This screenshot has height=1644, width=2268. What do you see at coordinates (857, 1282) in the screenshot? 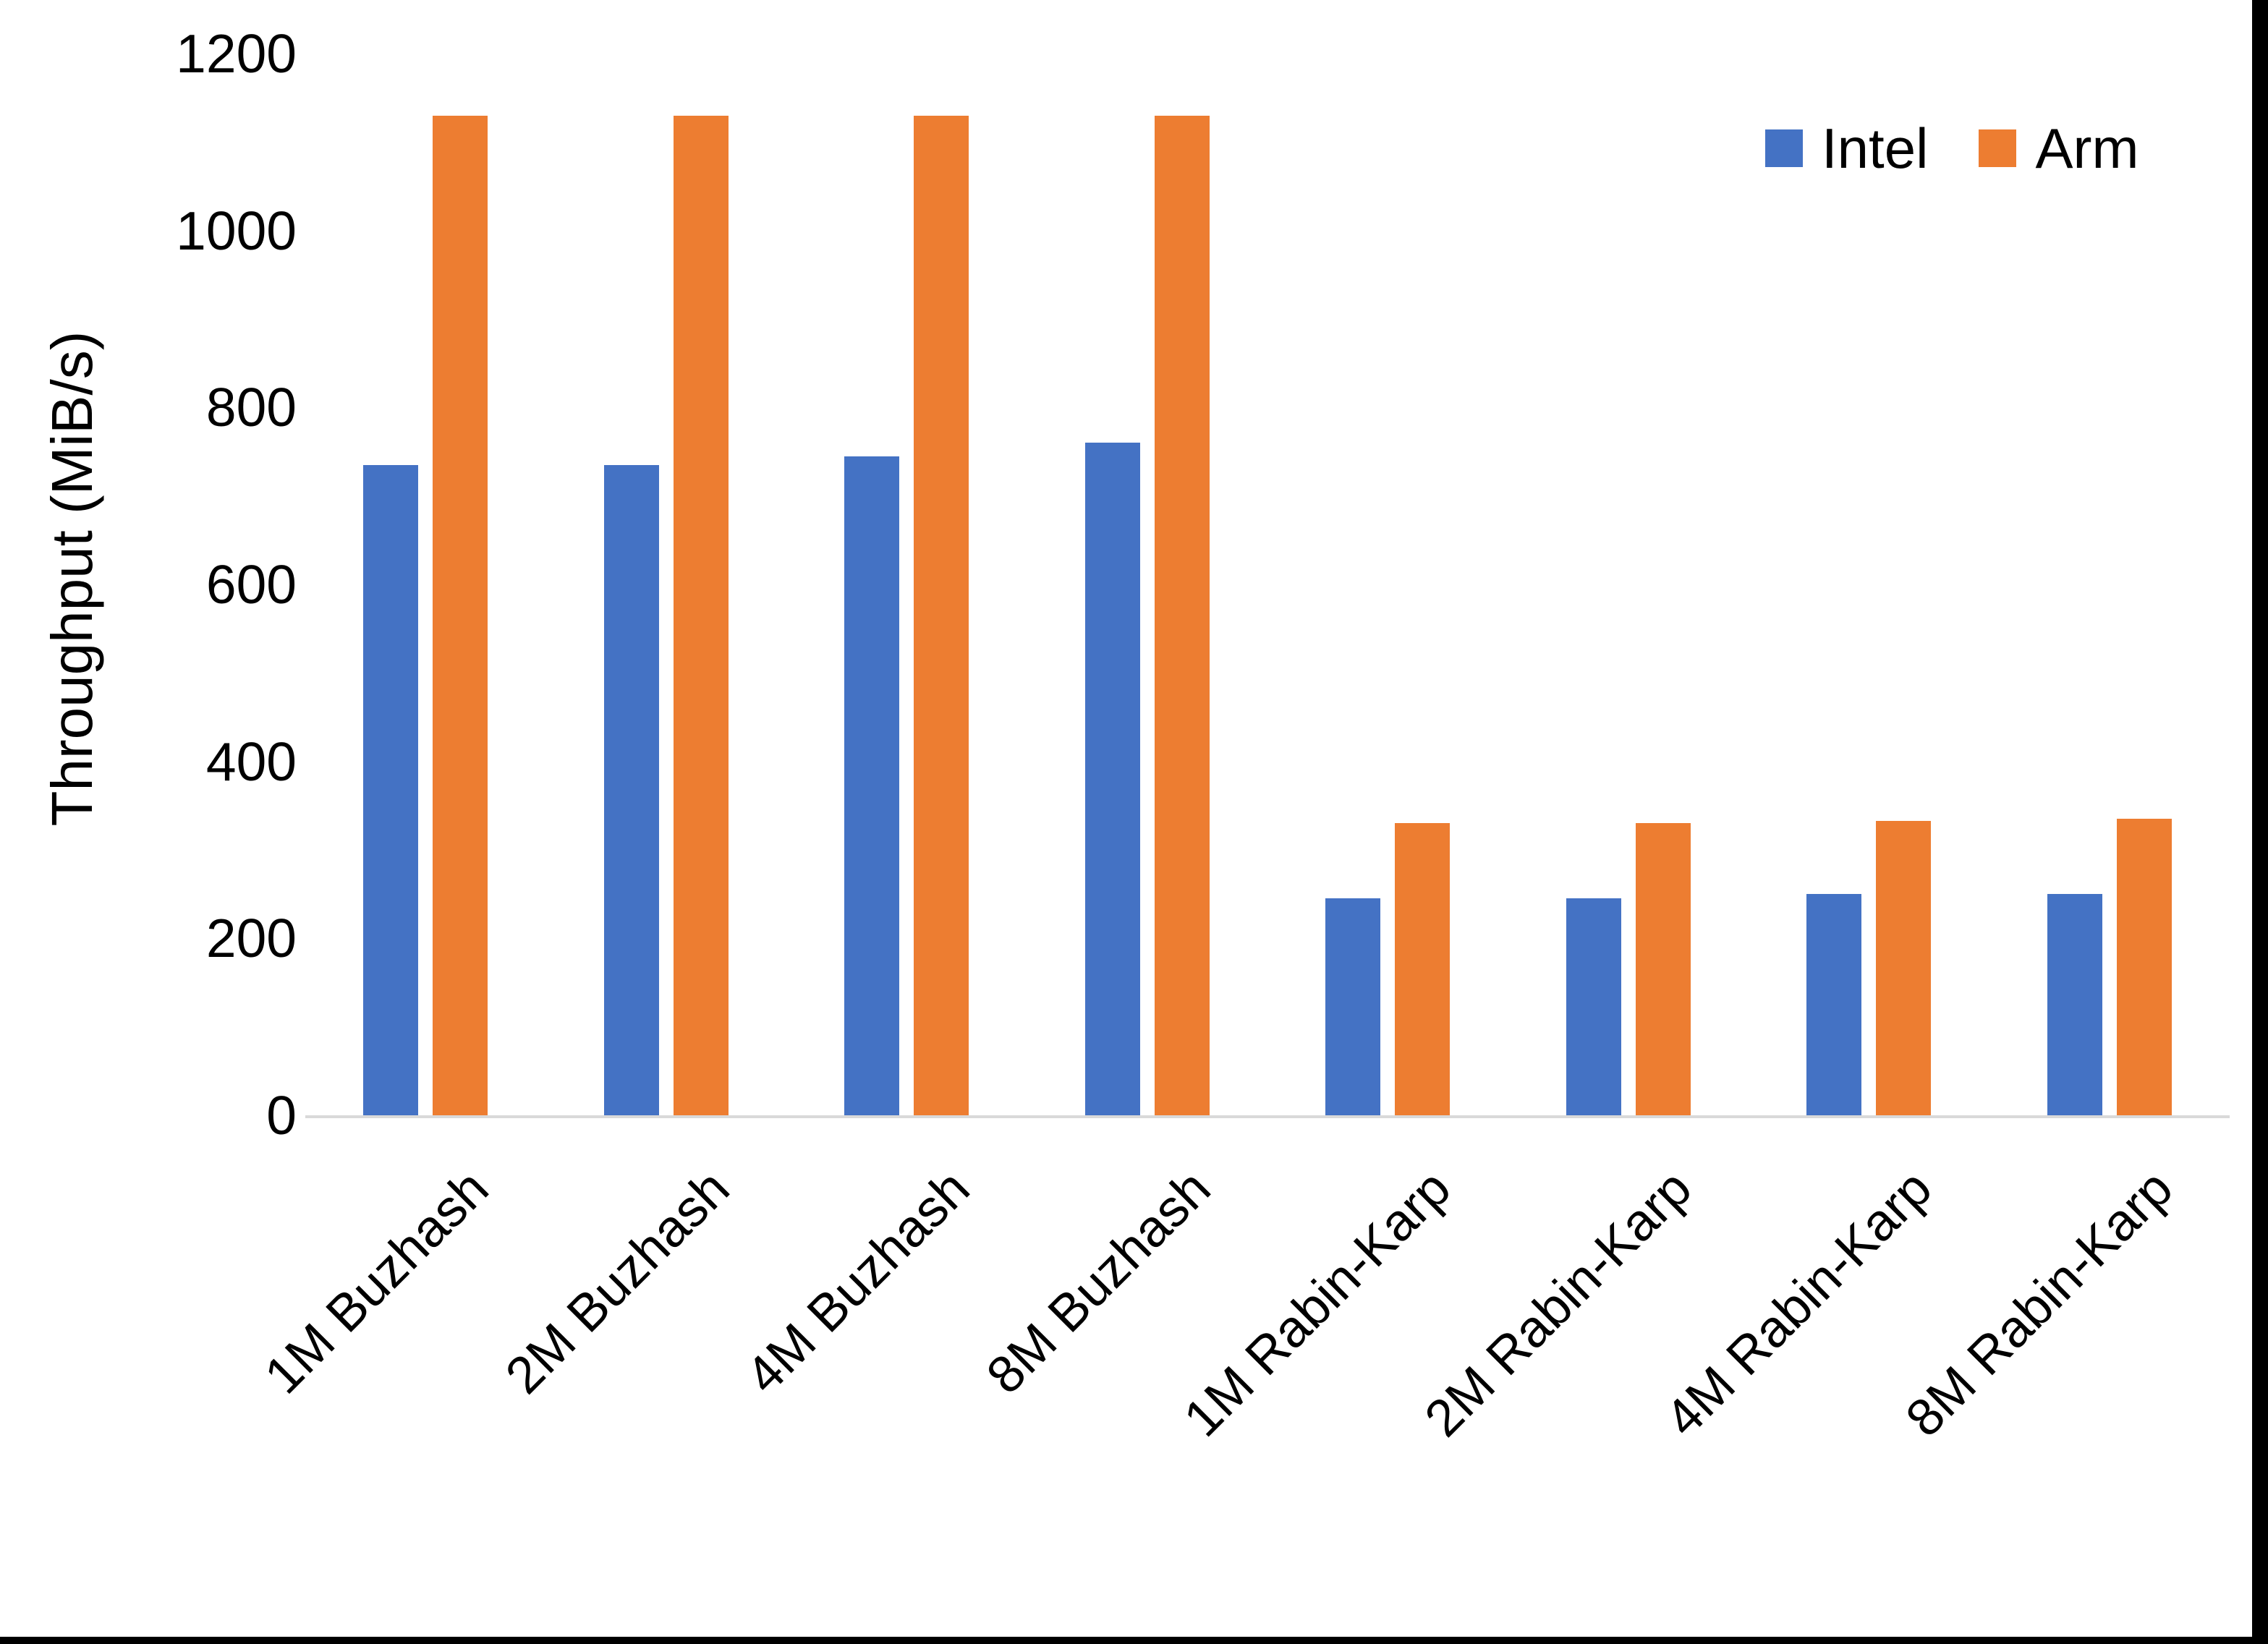
I see `x-category-label: 4M Buzhash` at bounding box center [857, 1282].